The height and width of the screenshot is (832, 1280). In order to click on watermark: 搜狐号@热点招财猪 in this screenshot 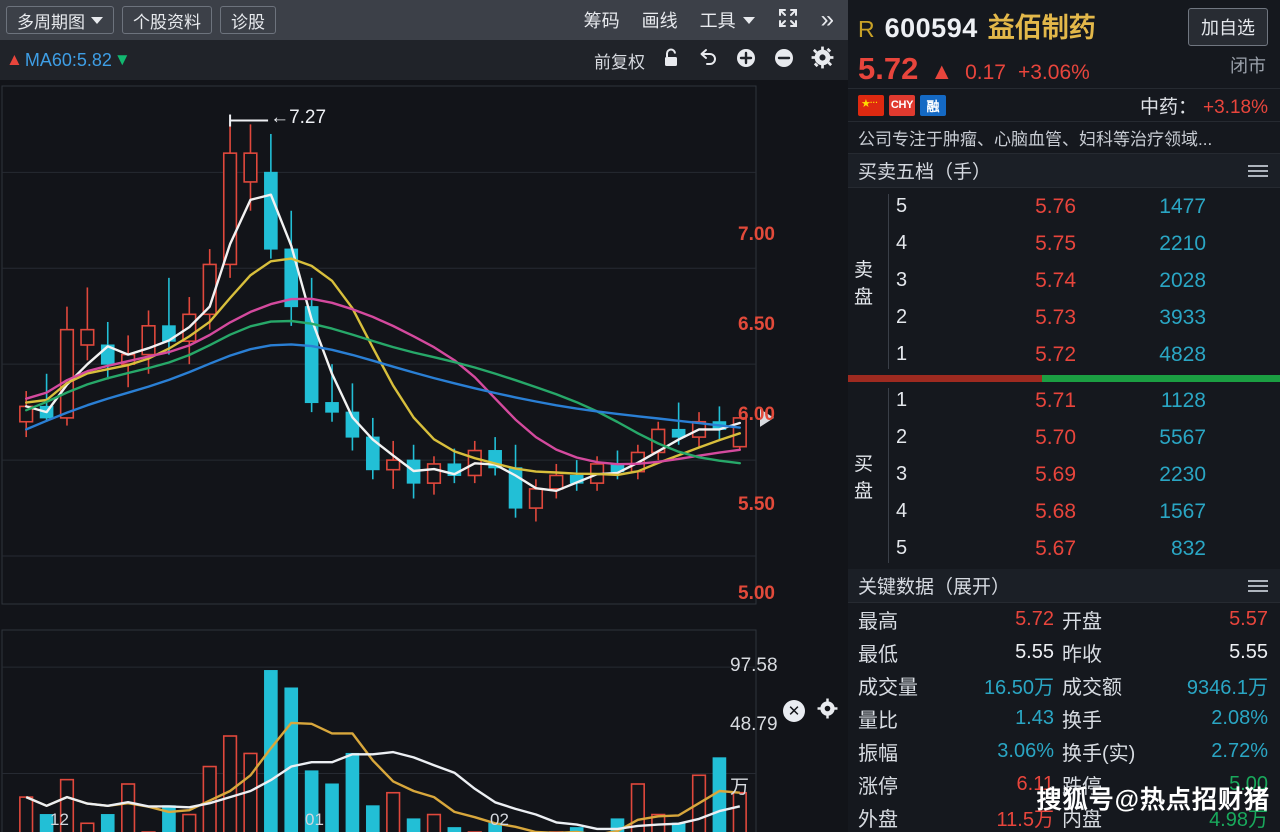, I will do `click(1153, 800)`.